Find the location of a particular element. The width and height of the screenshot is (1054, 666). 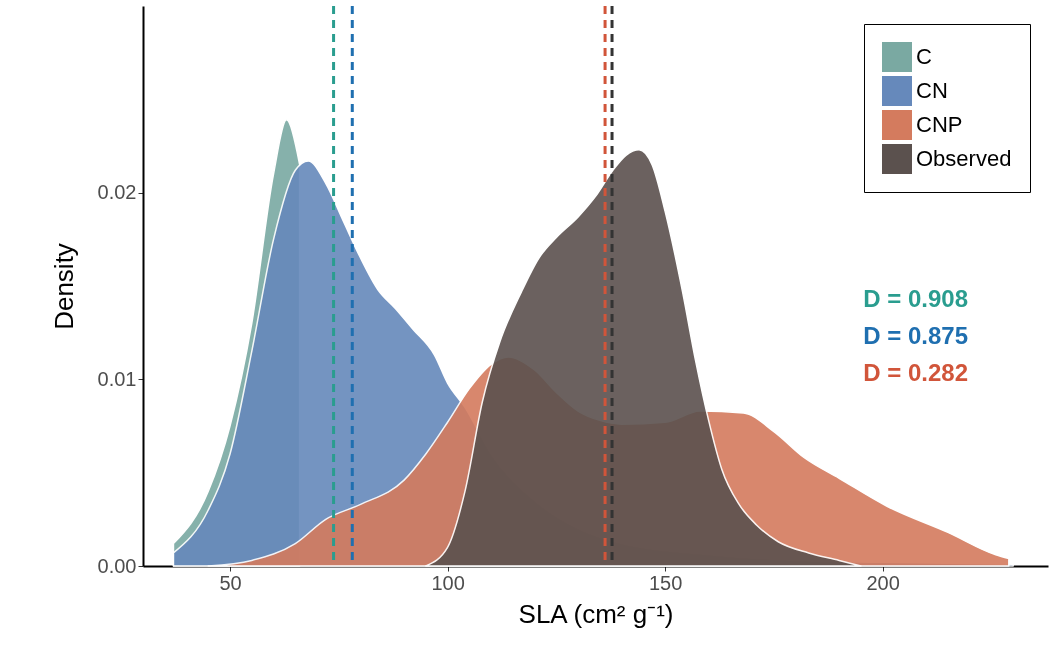

legend-label: CNP is located at coordinates (939, 124).